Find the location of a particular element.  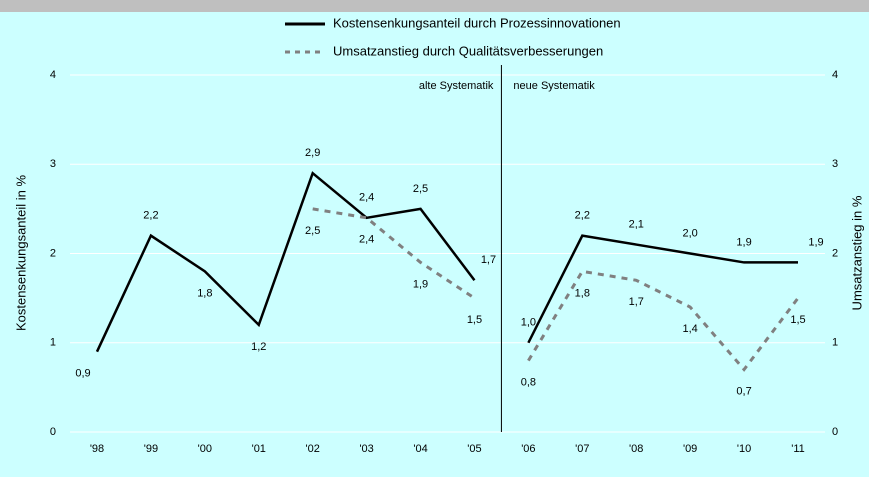

x-tick-label: '05 is located at coordinates (474, 449).